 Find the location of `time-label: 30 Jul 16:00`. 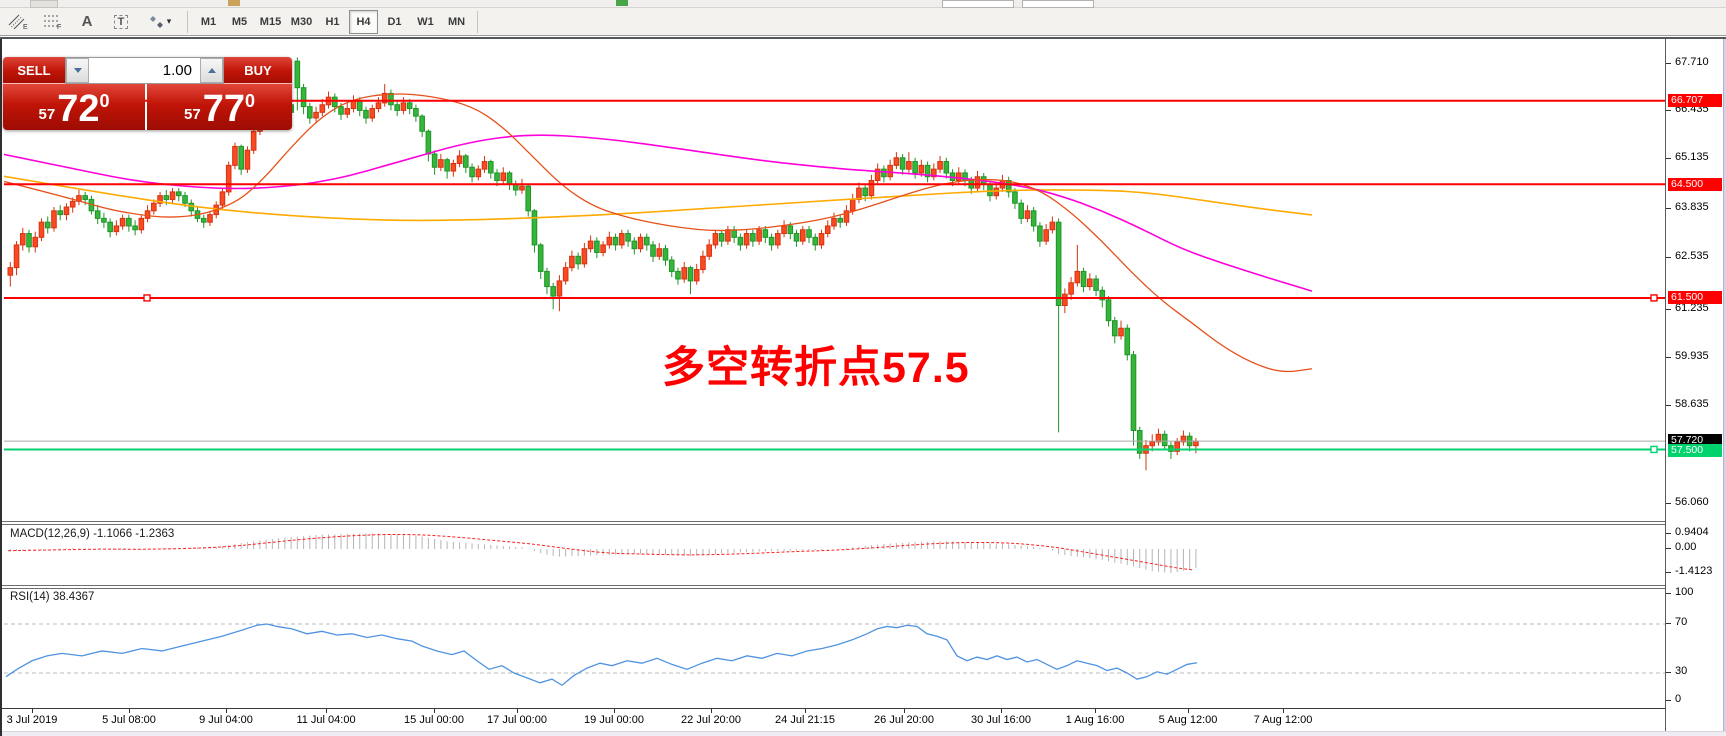

time-label: 30 Jul 16:00 is located at coordinates (1001, 720).